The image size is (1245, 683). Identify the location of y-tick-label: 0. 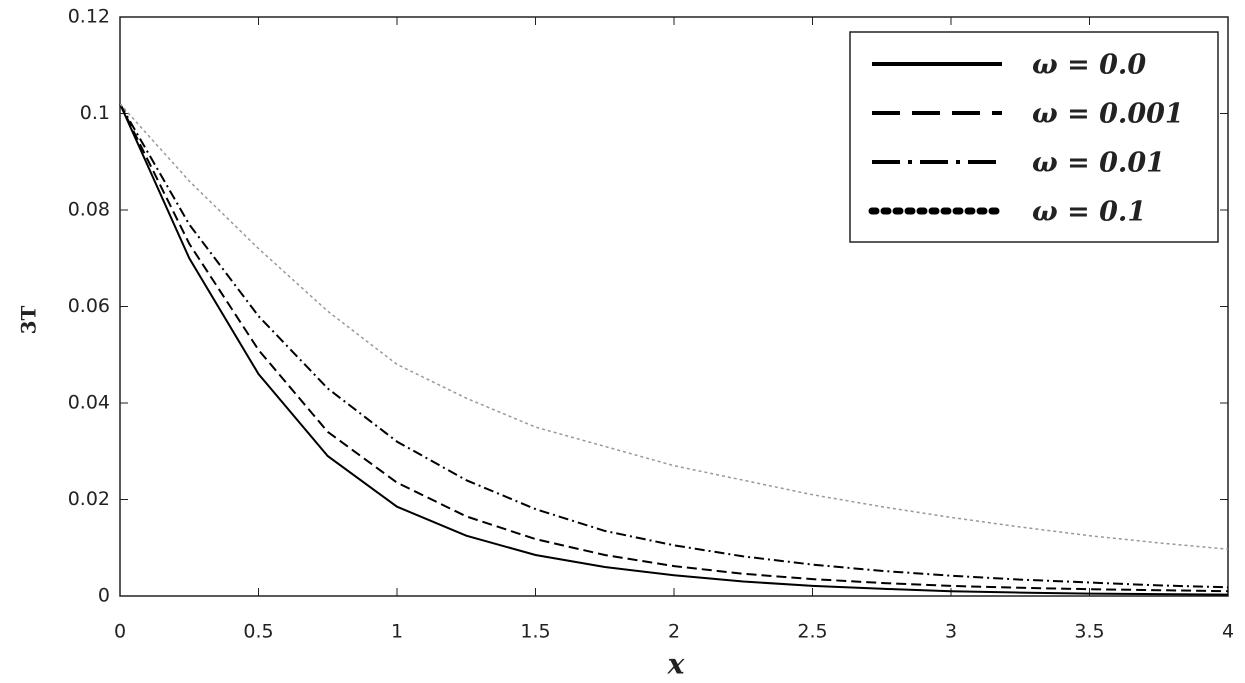
(104, 596).